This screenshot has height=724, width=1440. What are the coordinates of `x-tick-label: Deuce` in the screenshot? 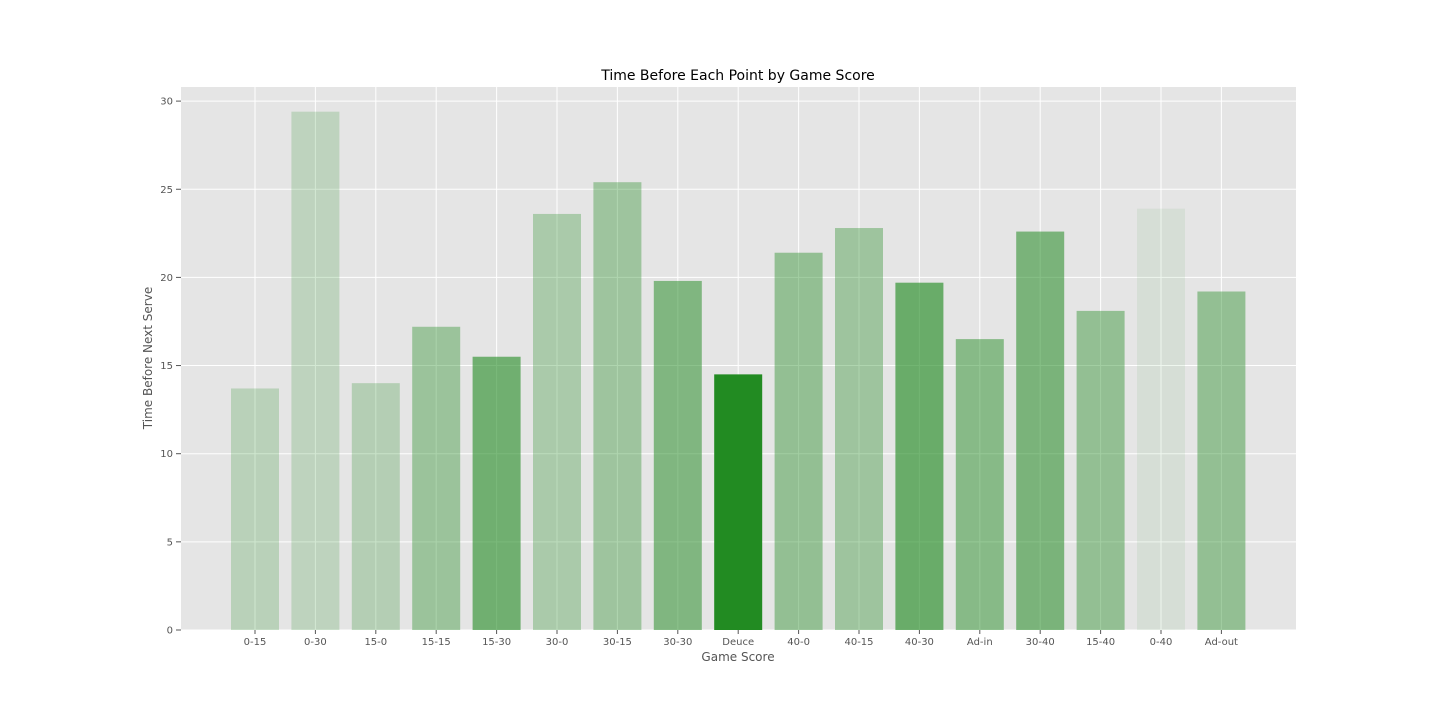 It's located at (738, 642).